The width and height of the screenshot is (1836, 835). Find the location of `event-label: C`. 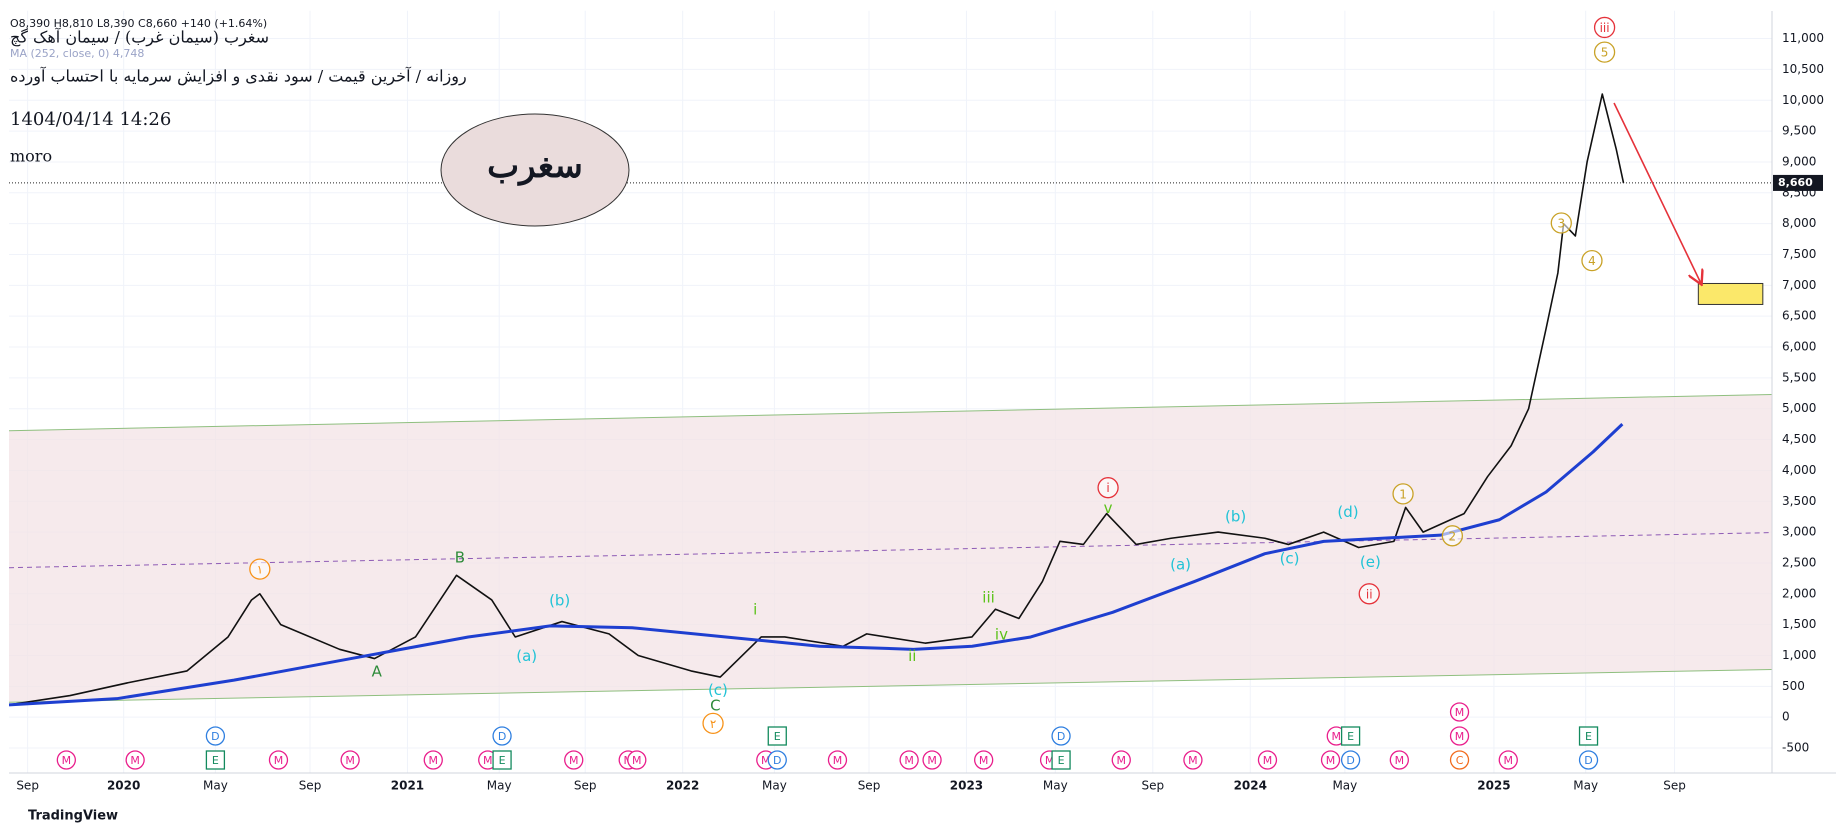

event-label: C is located at coordinates (1460, 760).